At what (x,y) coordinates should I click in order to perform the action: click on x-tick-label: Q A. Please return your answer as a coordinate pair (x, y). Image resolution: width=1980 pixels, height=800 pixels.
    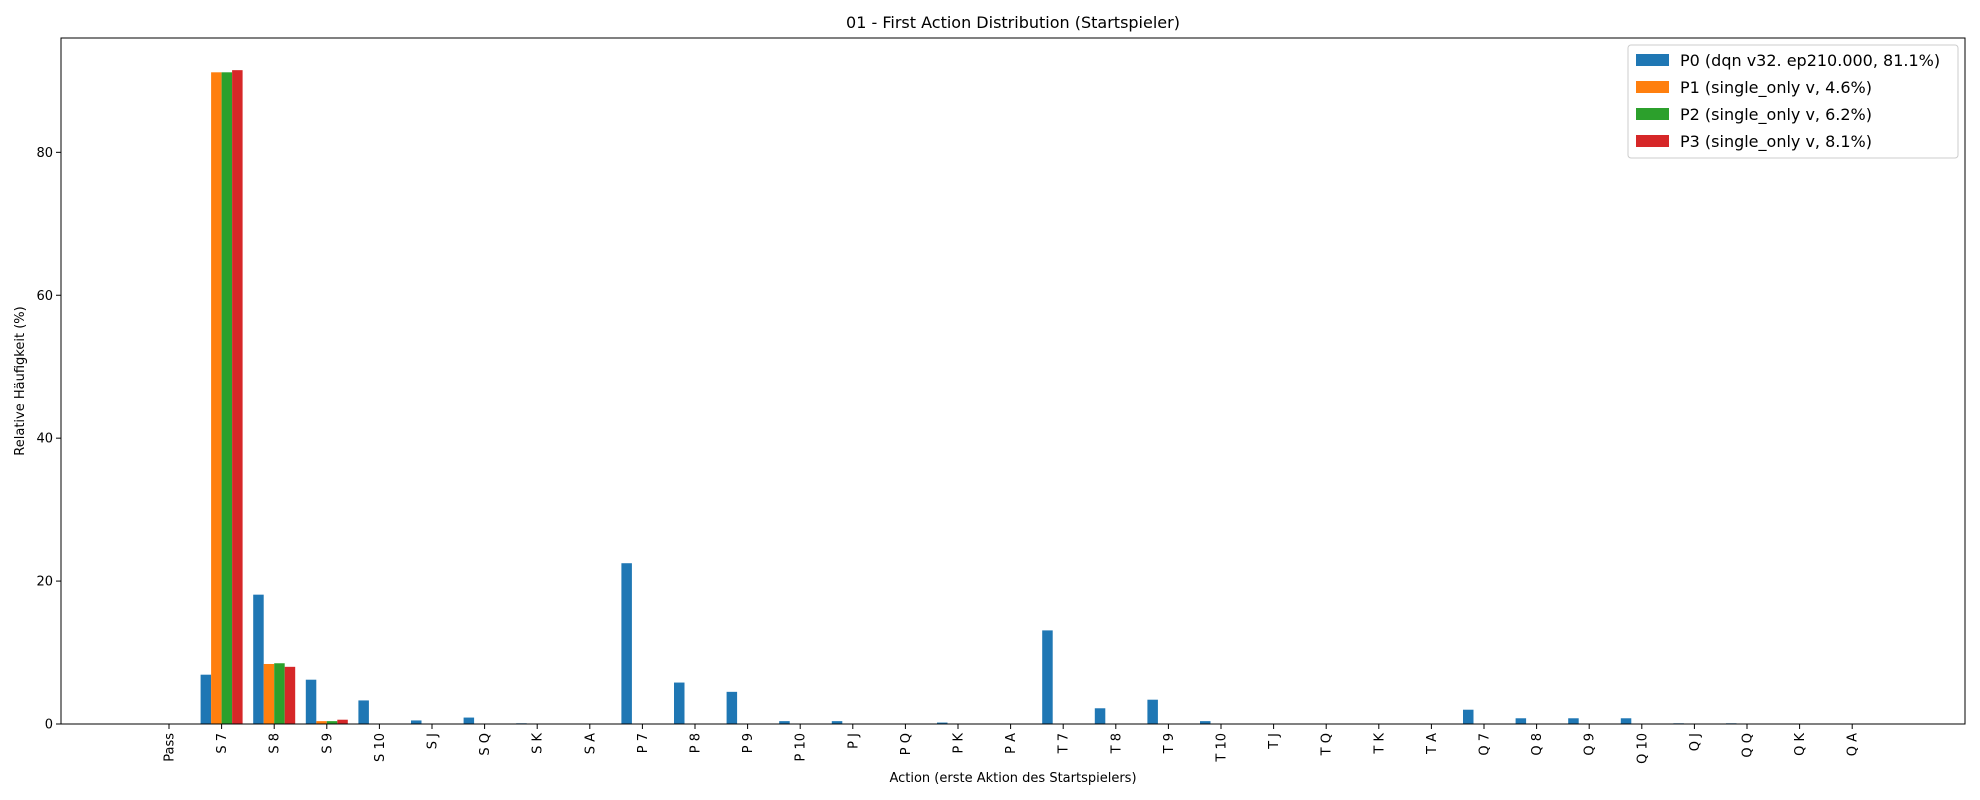
    Looking at the image, I should click on (1853, 744).